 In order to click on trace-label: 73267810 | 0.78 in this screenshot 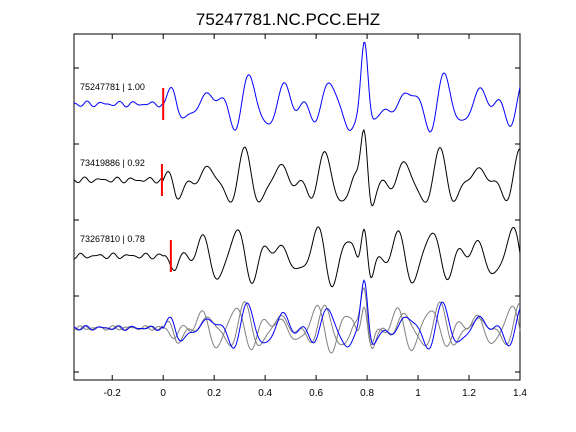, I will do `click(112, 239)`.